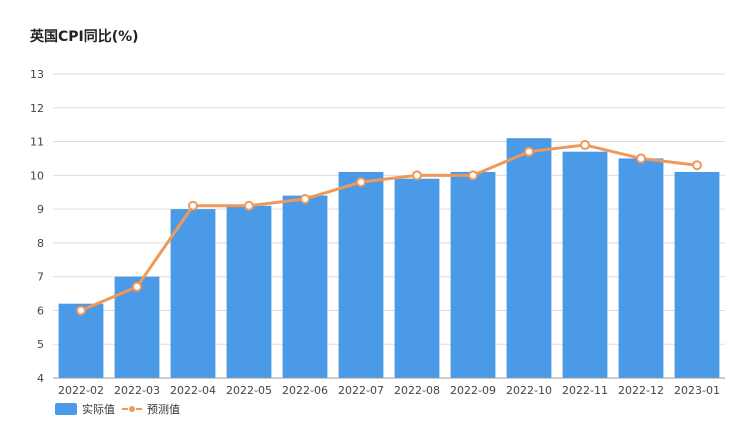 The height and width of the screenshot is (433, 750). Describe the element at coordinates (585, 390) in the screenshot. I see `x-tick-label: 2022-11` at that location.